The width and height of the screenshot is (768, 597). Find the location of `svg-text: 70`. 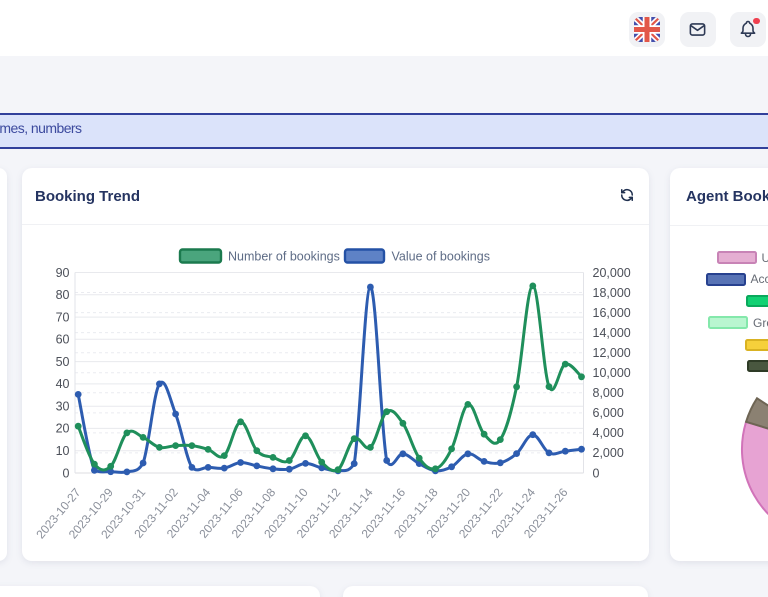

svg-text: 70 is located at coordinates (63, 317).